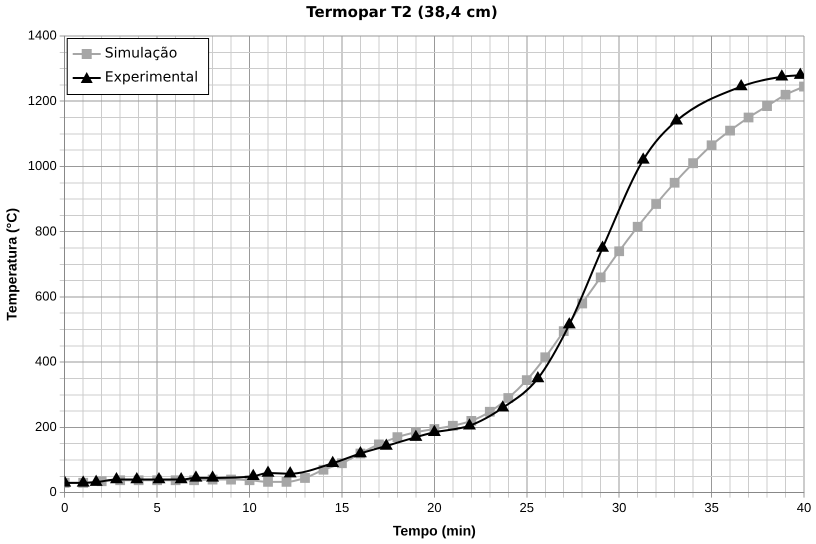 The image size is (816, 544). Describe the element at coordinates (11, 264) in the screenshot. I see `y-axis-title: Temperatura (°C)` at that location.